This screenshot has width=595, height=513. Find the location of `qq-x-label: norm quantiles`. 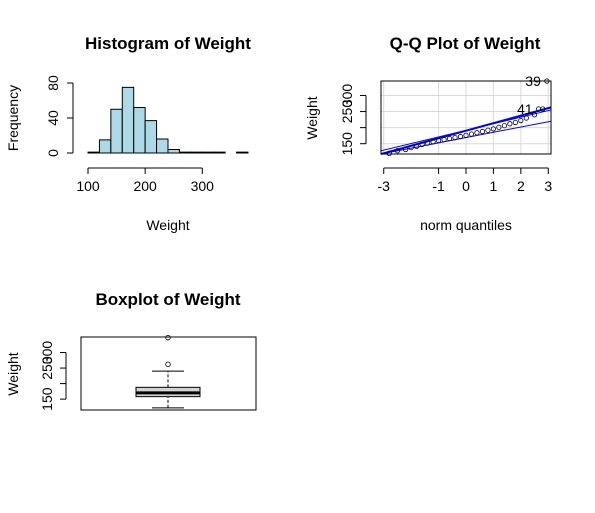

qq-x-label: norm quantiles is located at coordinates (466, 225).